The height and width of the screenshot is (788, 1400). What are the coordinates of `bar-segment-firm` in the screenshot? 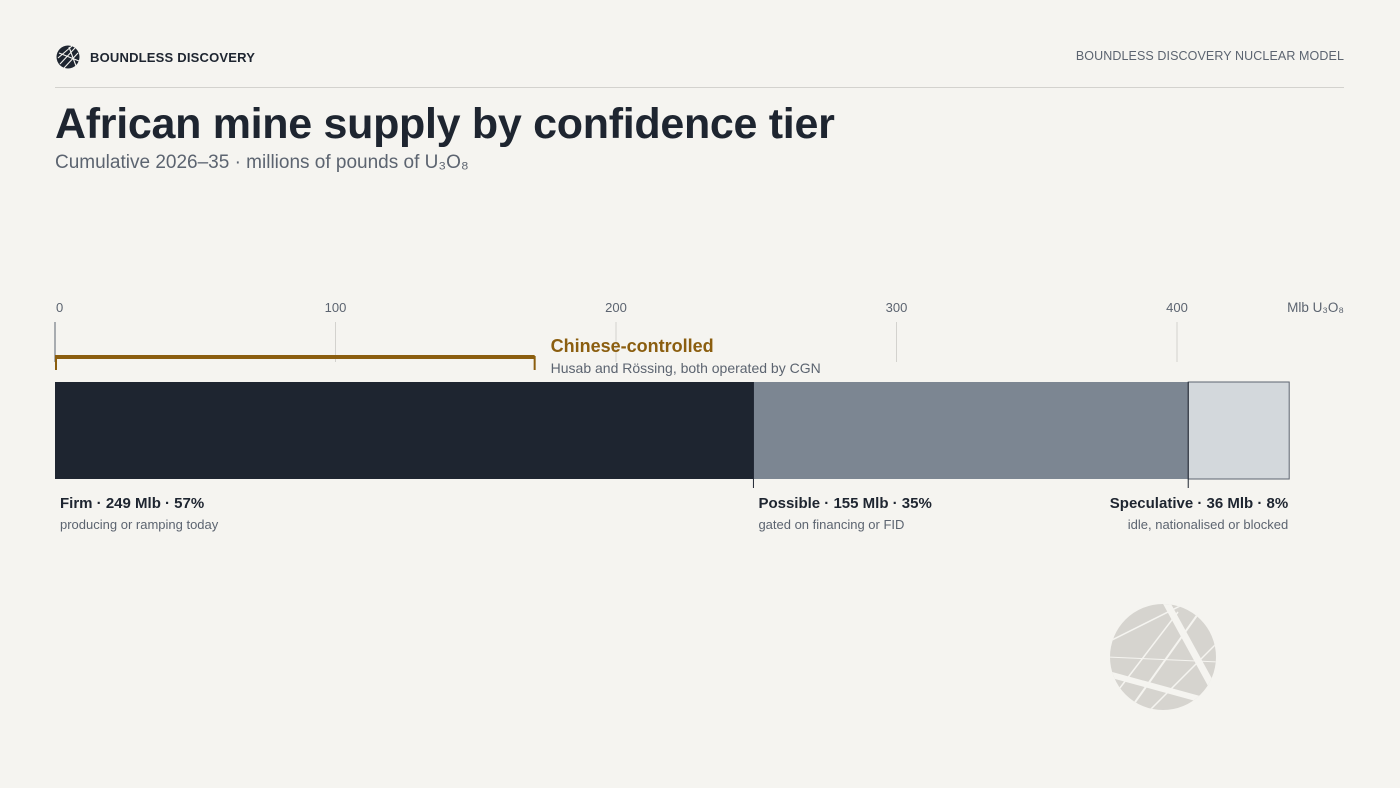 It's located at (404, 430).